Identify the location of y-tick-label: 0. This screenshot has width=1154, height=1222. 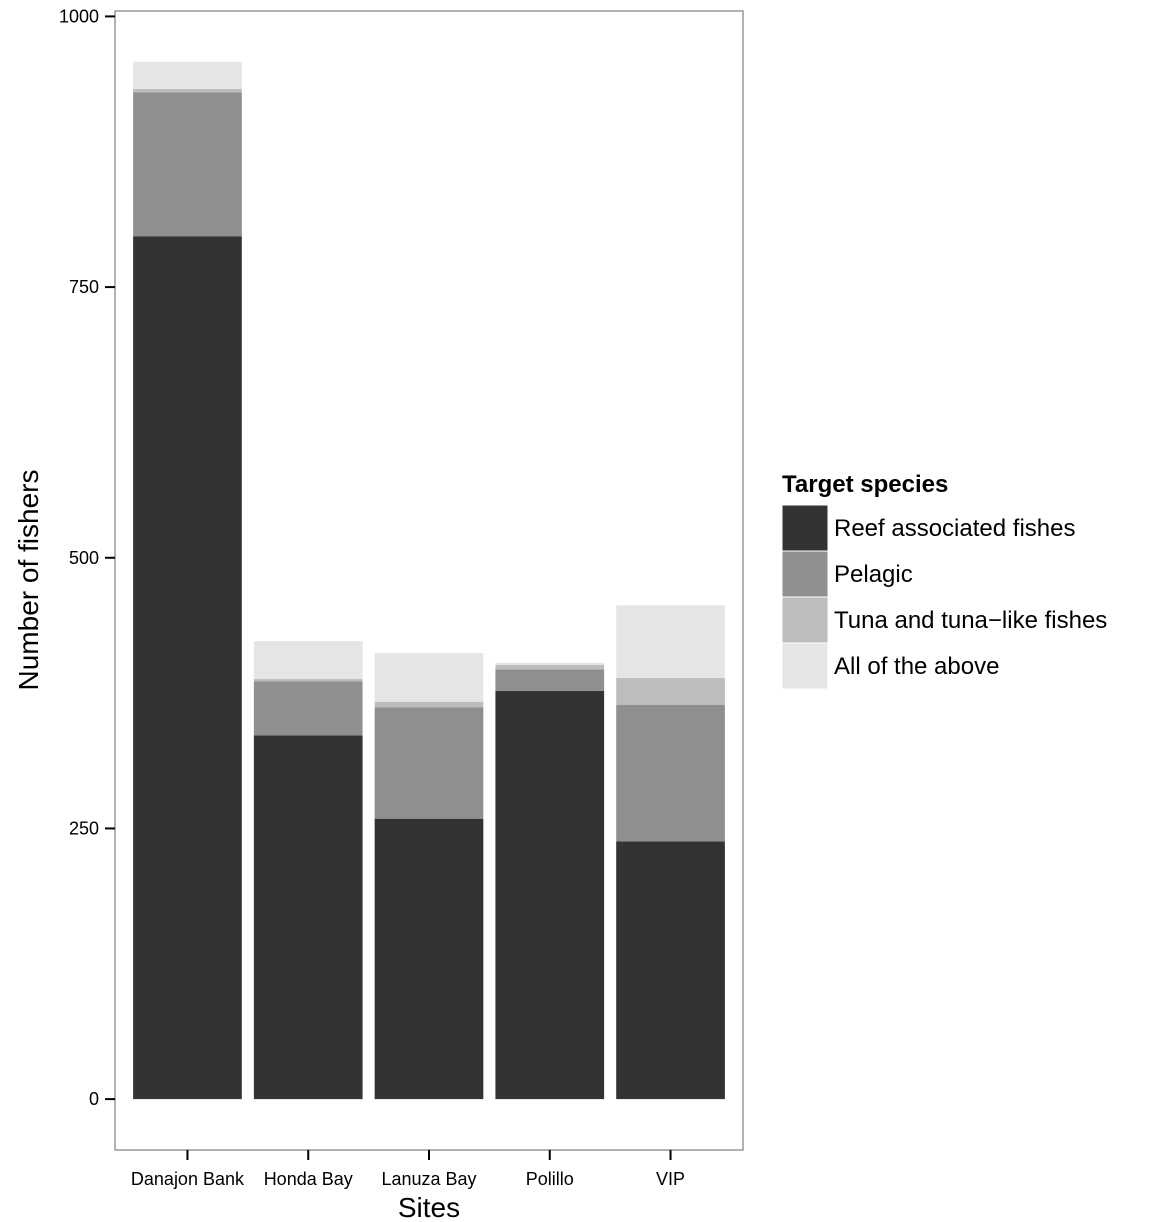
(94, 1099).